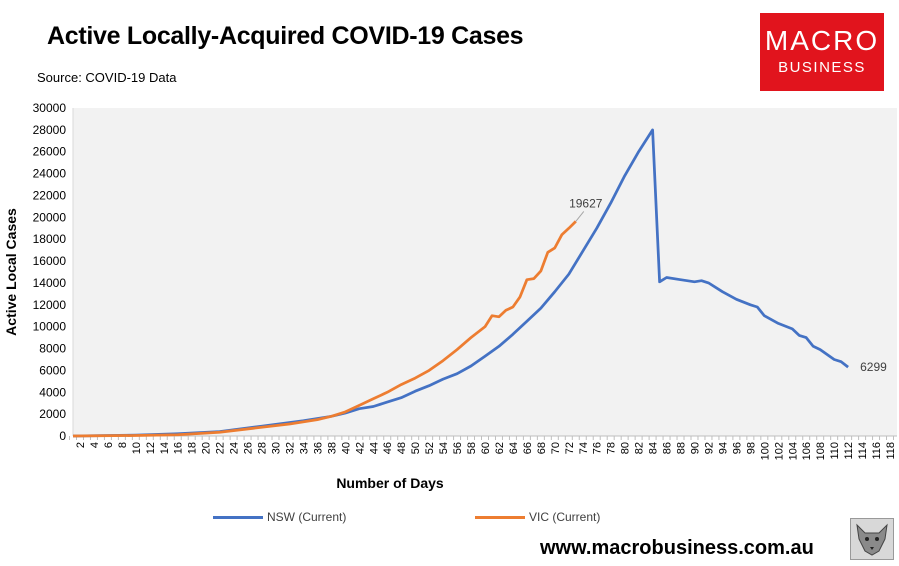 This screenshot has height=566, width=899. What do you see at coordinates (821, 451) in the screenshot?
I see `x-tick-label: 108` at bounding box center [821, 451].